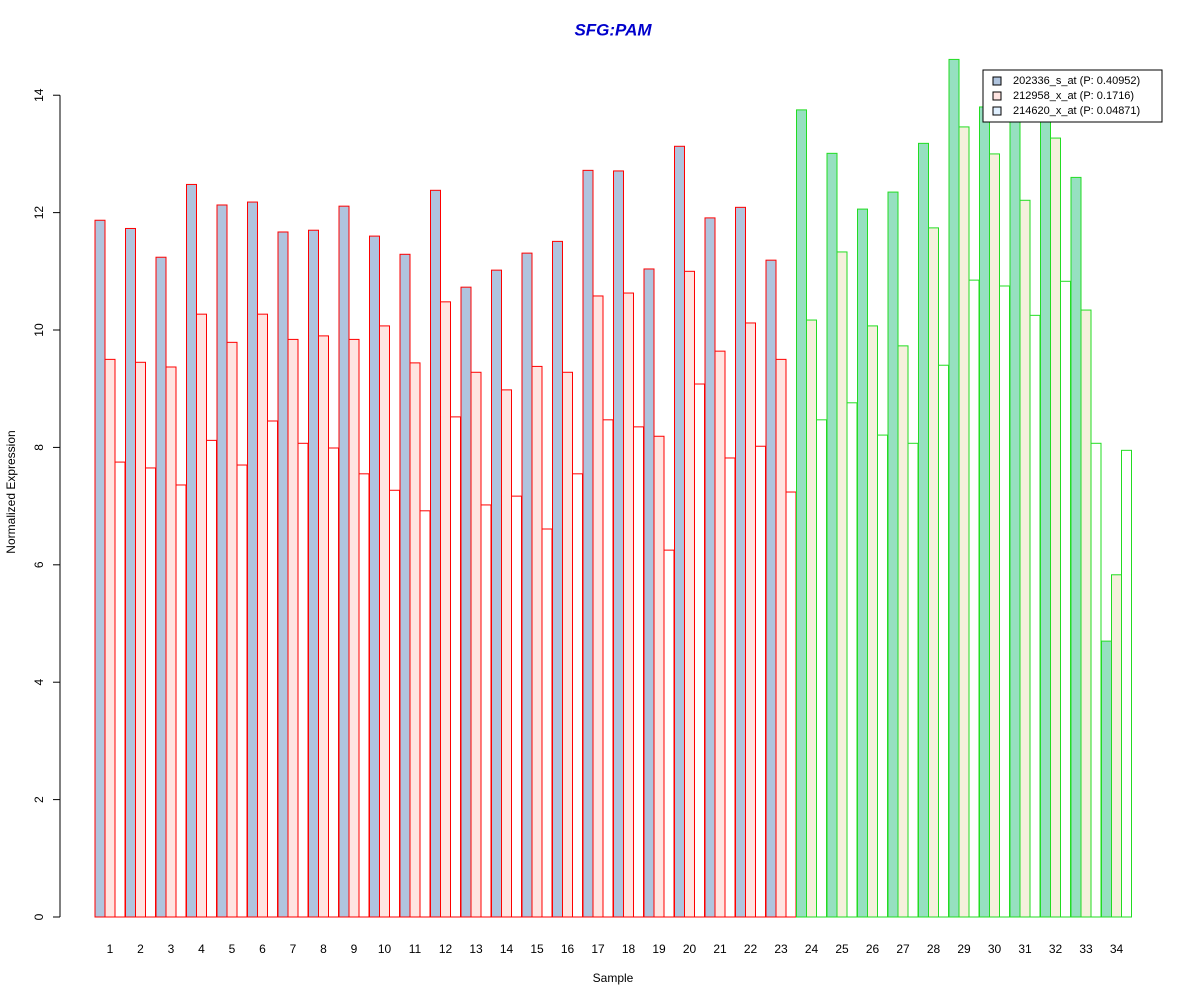 The height and width of the screenshot is (1005, 1200). I want to click on x-tick-label: 34, so click(1117, 949).